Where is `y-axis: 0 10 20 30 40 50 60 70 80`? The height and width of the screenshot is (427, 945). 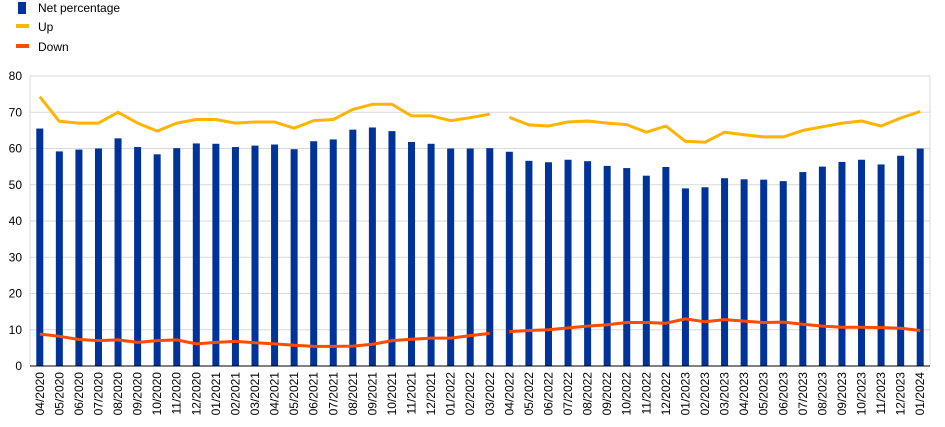 y-axis: 0 10 20 30 40 50 60 70 80 is located at coordinates (16, 221).